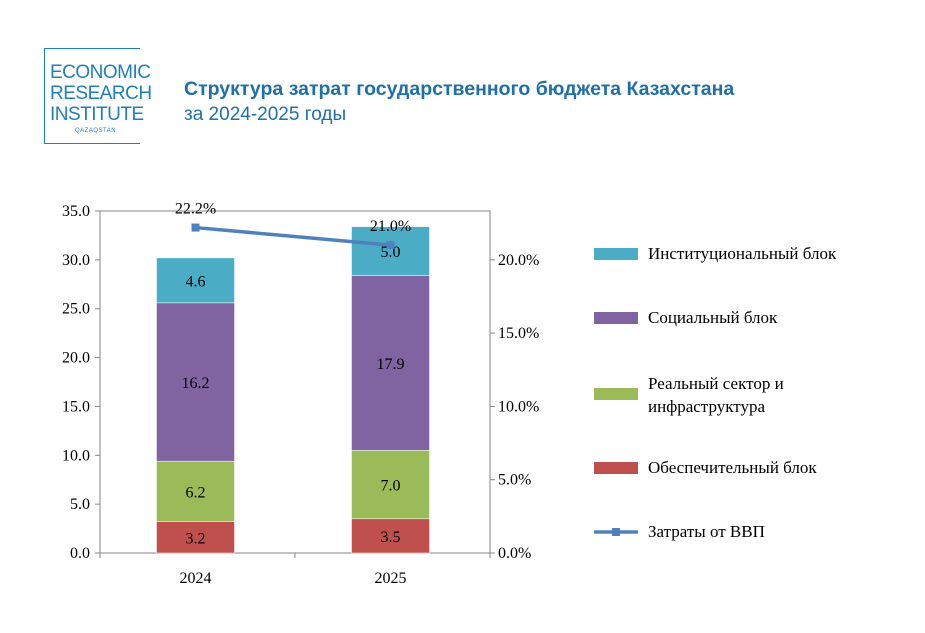  What do you see at coordinates (616, 254) in the screenshot?
I see `legend-swatch-institutional` at bounding box center [616, 254].